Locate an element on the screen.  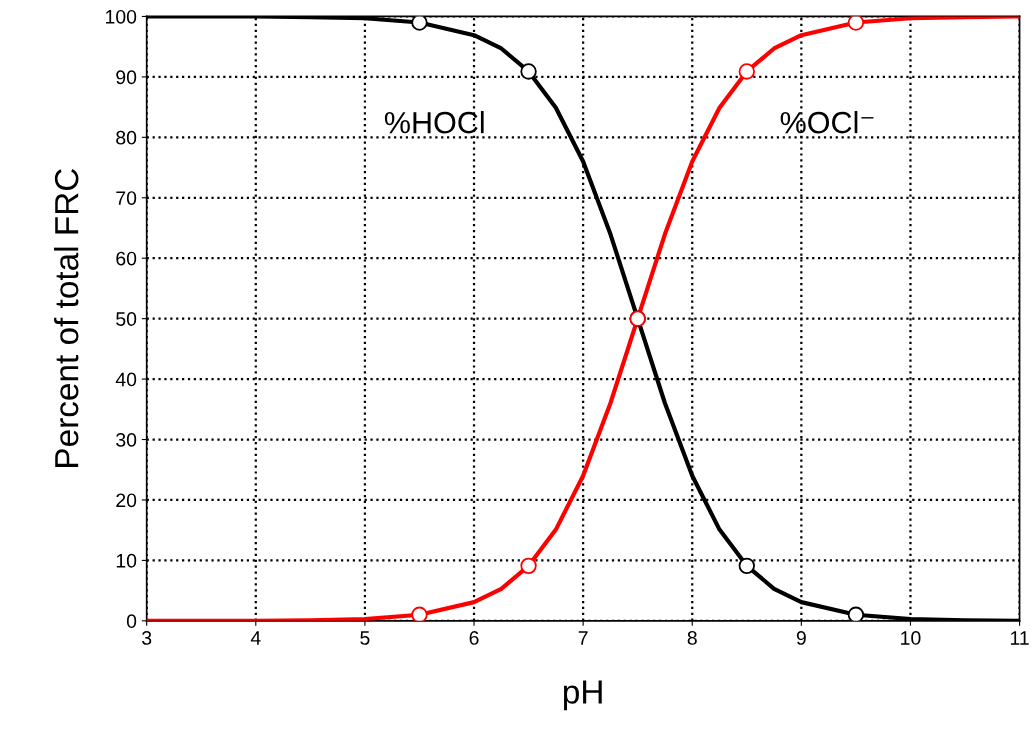
y-axis-title: Percent of total FRC is located at coordinates (66, 317).